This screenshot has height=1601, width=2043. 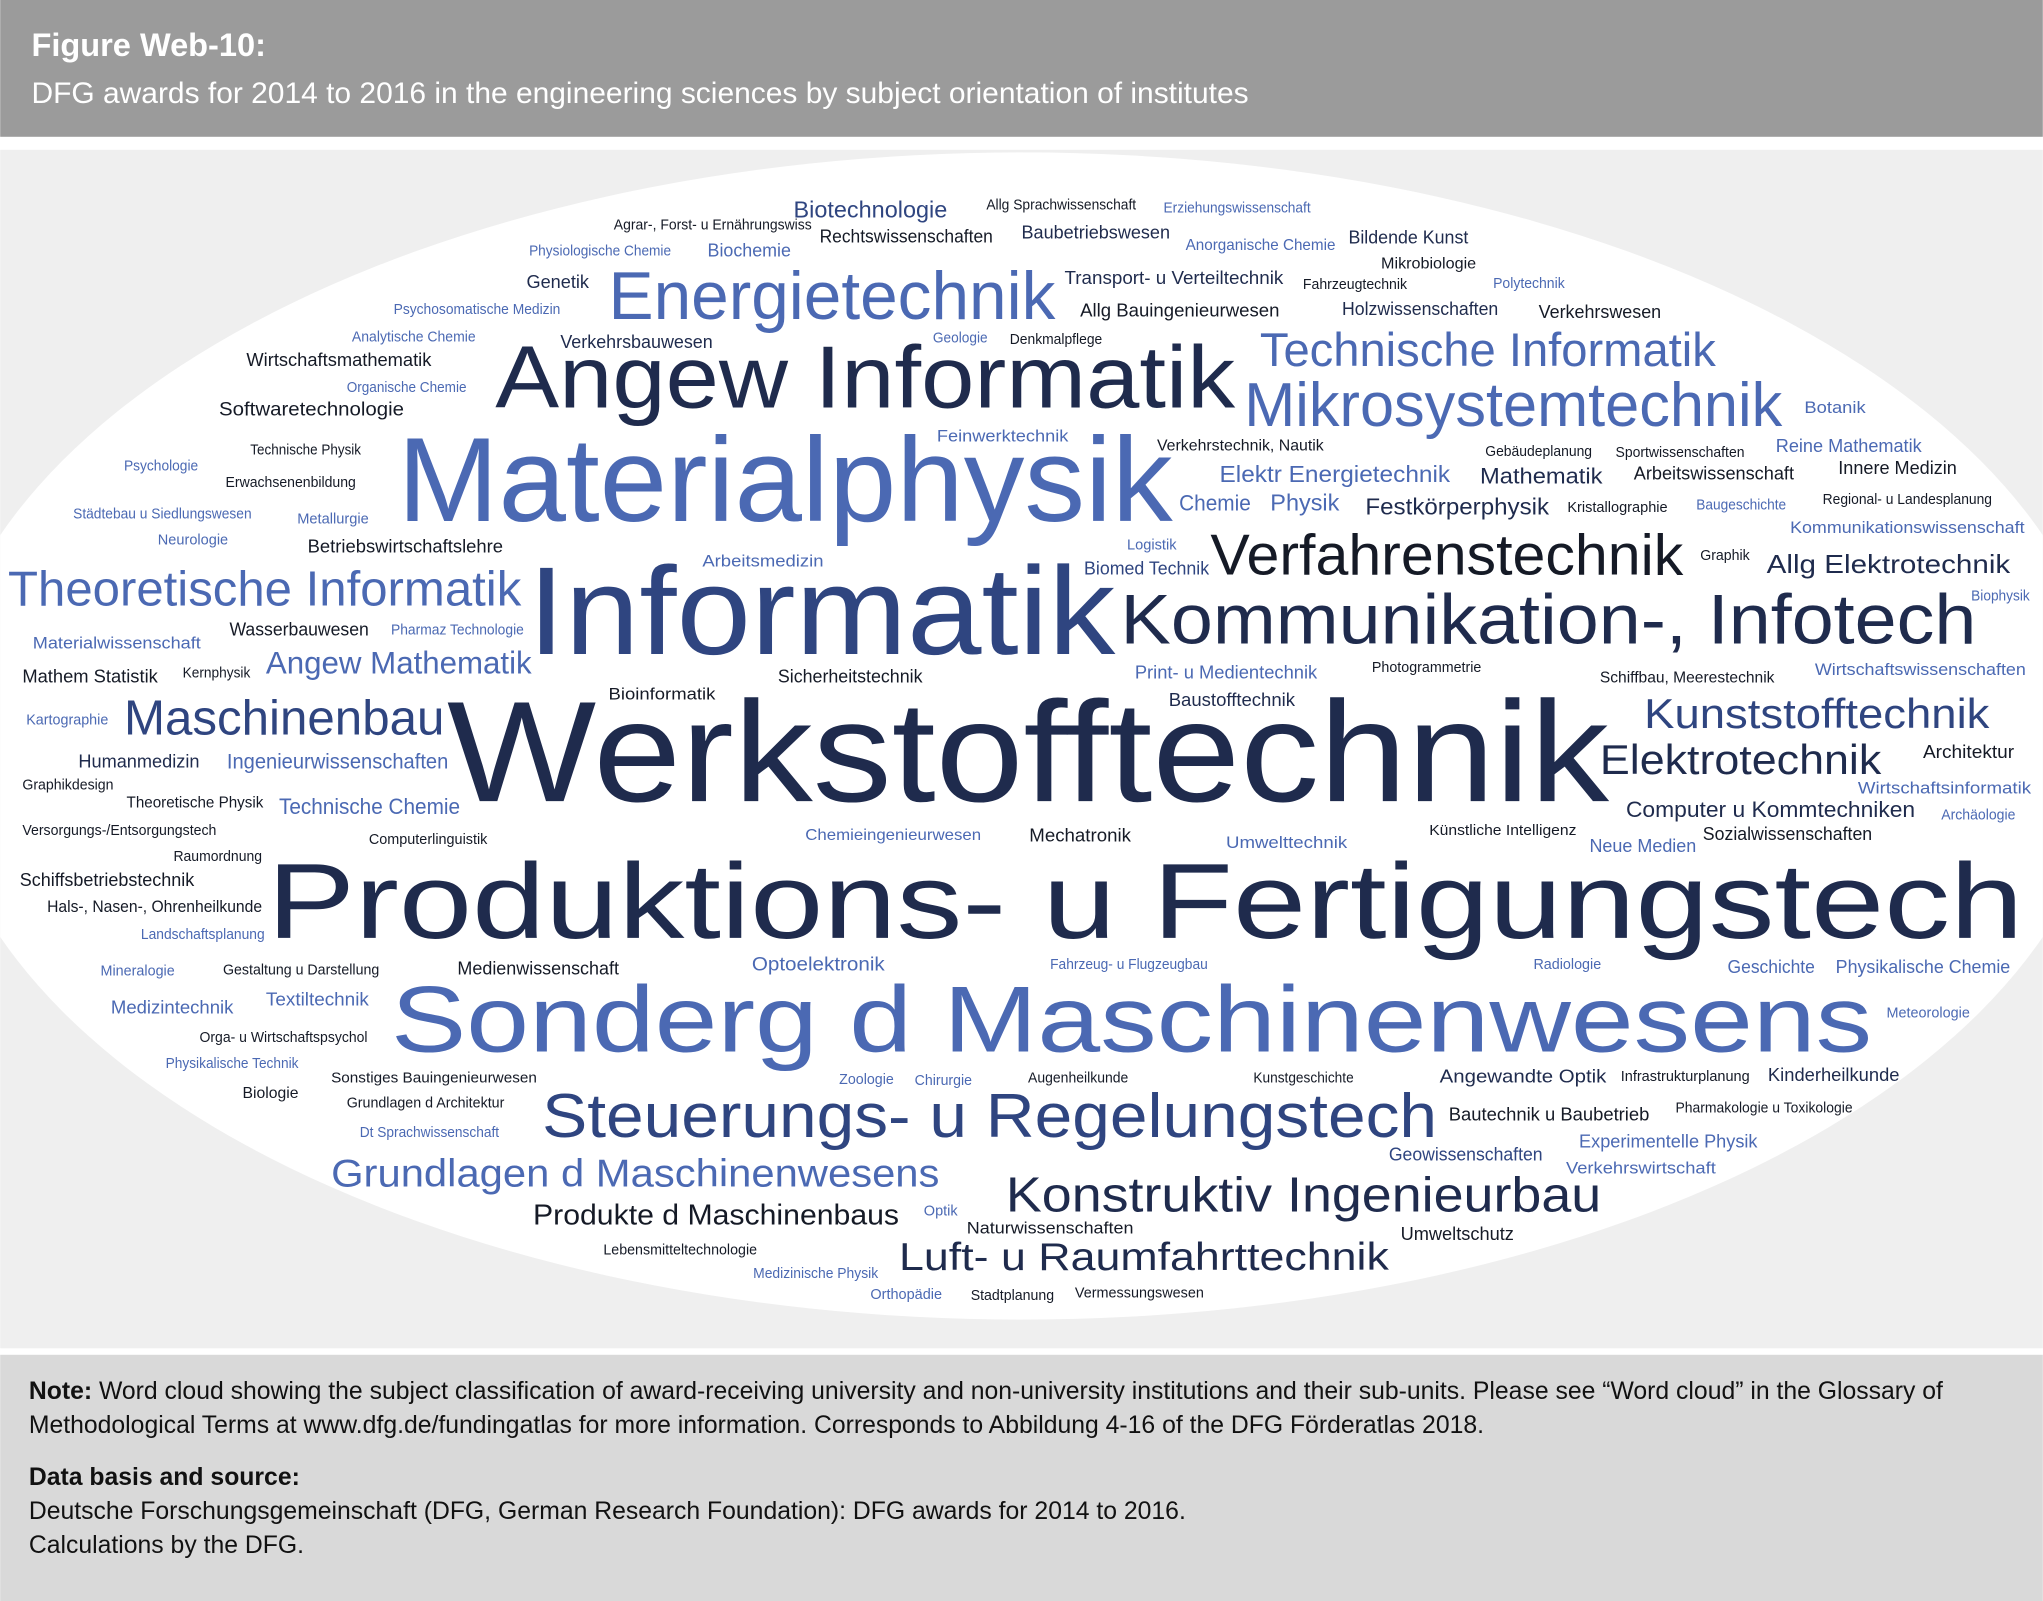 I want to click on word: Kommunikationswissenschaft, so click(x=1907, y=527).